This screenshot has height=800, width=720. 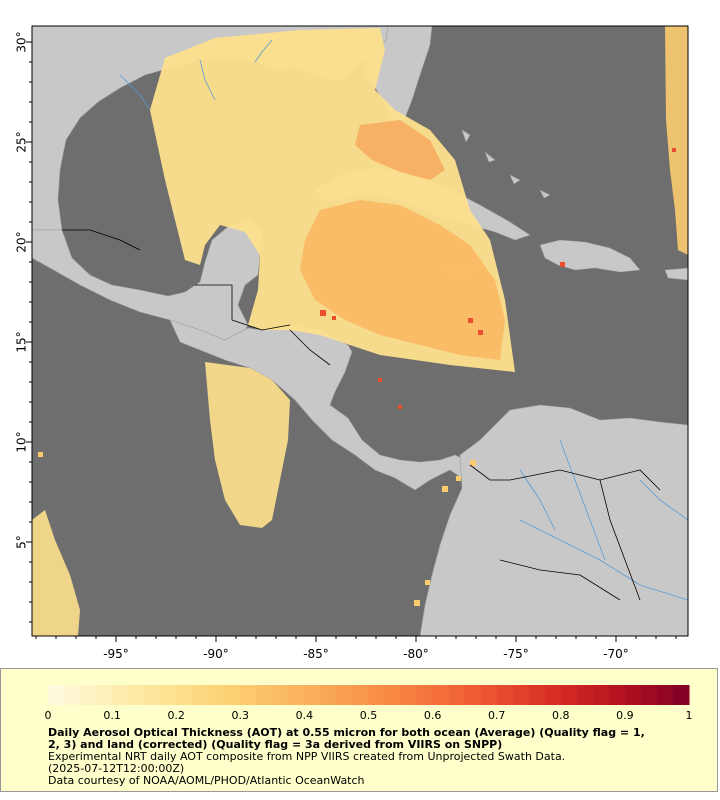 What do you see at coordinates (22, 441) in the screenshot?
I see `lat-tick-label: 10°` at bounding box center [22, 441].